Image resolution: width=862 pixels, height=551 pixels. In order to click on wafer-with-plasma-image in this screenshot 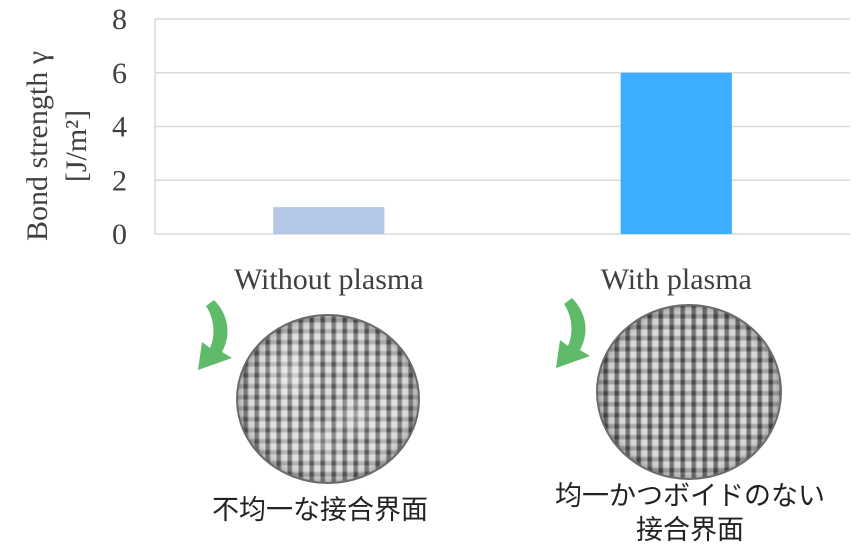, I will do `click(689, 392)`.